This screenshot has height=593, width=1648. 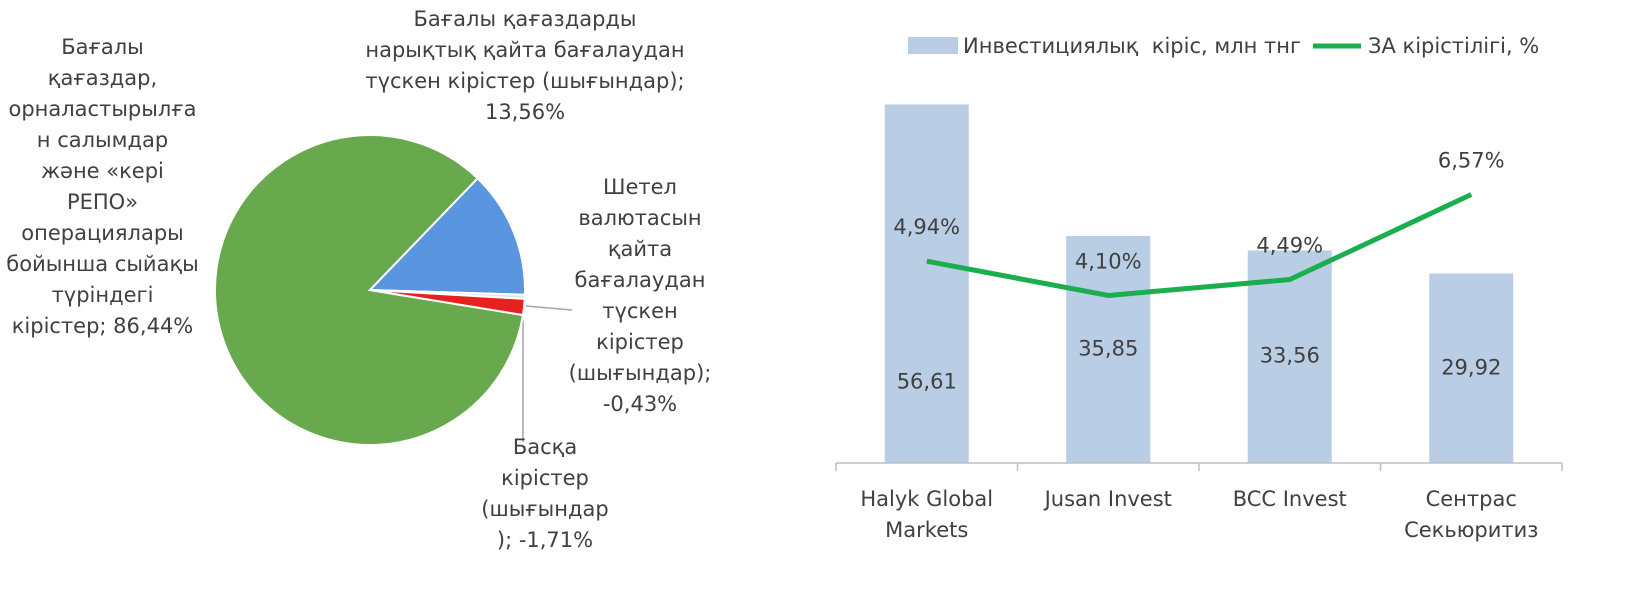 I want to click on legend-swatch, so click(x=933, y=45).